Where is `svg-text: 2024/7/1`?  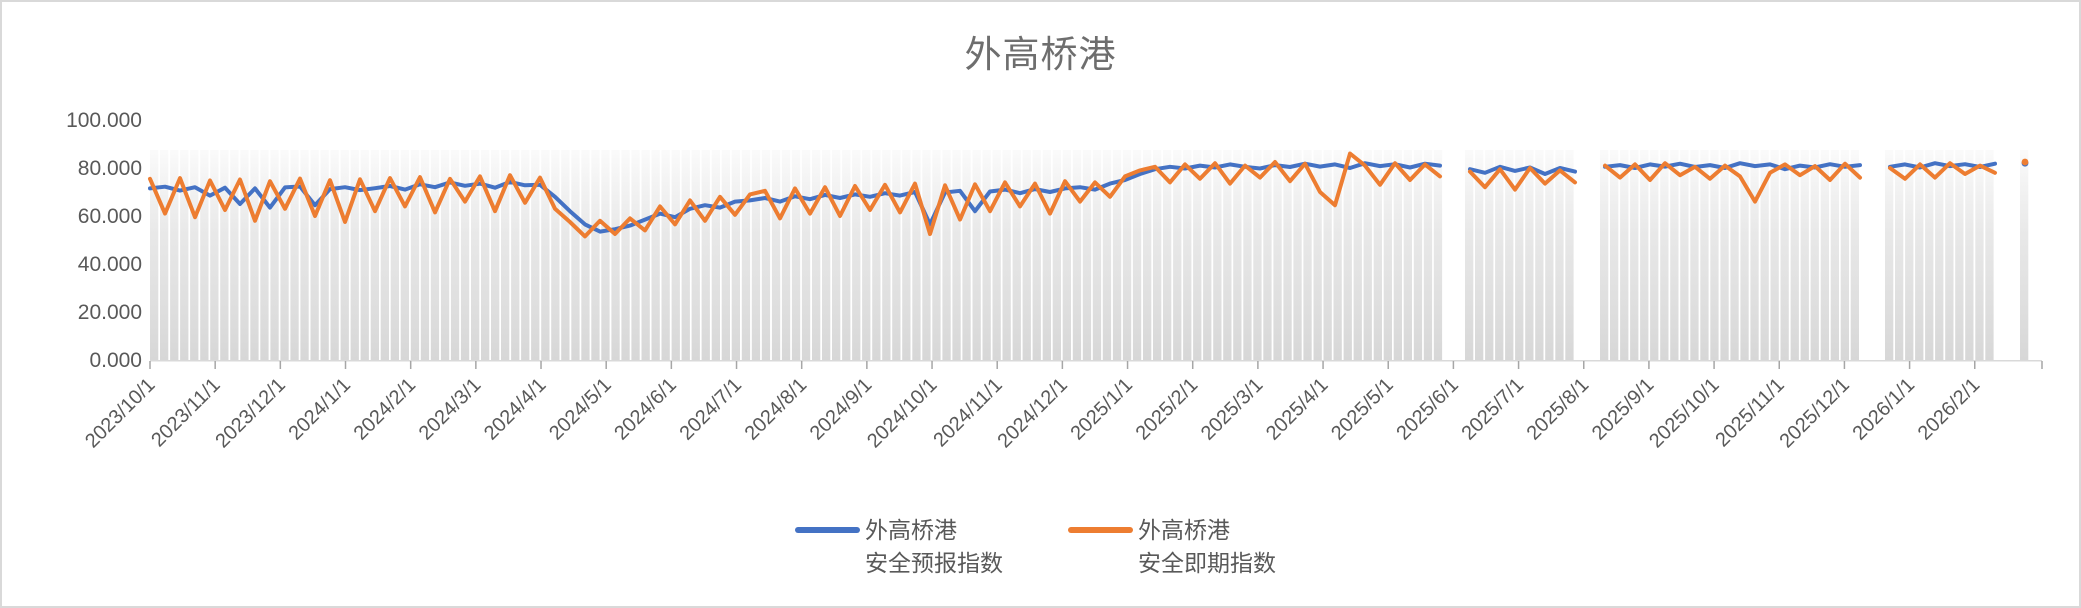 svg-text: 2024/7/1 is located at coordinates (710, 409).